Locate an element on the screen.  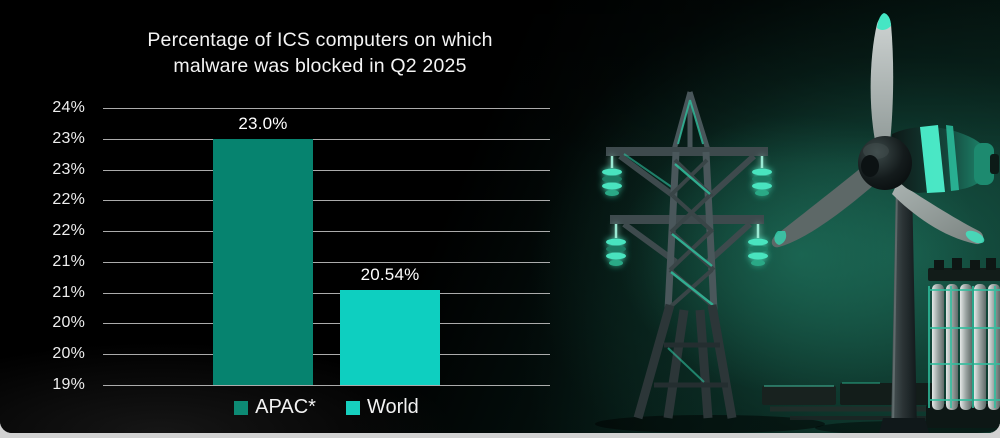
battery-bank-icon is located at coordinates (963, 343).